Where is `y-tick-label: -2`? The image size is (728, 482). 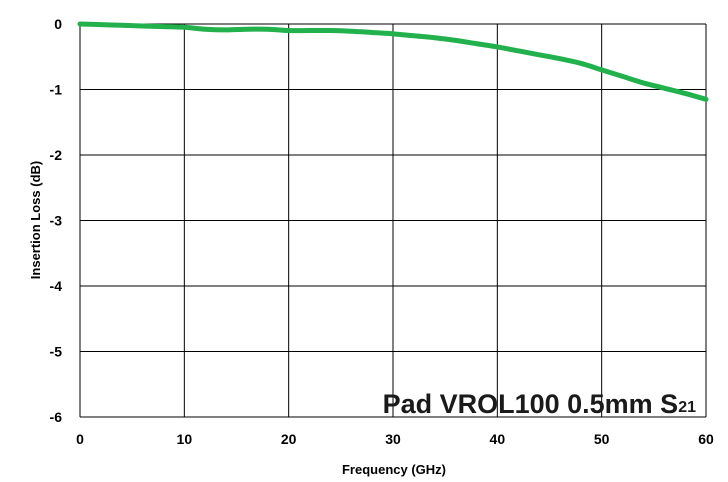 y-tick-label: -2 is located at coordinates (56, 155).